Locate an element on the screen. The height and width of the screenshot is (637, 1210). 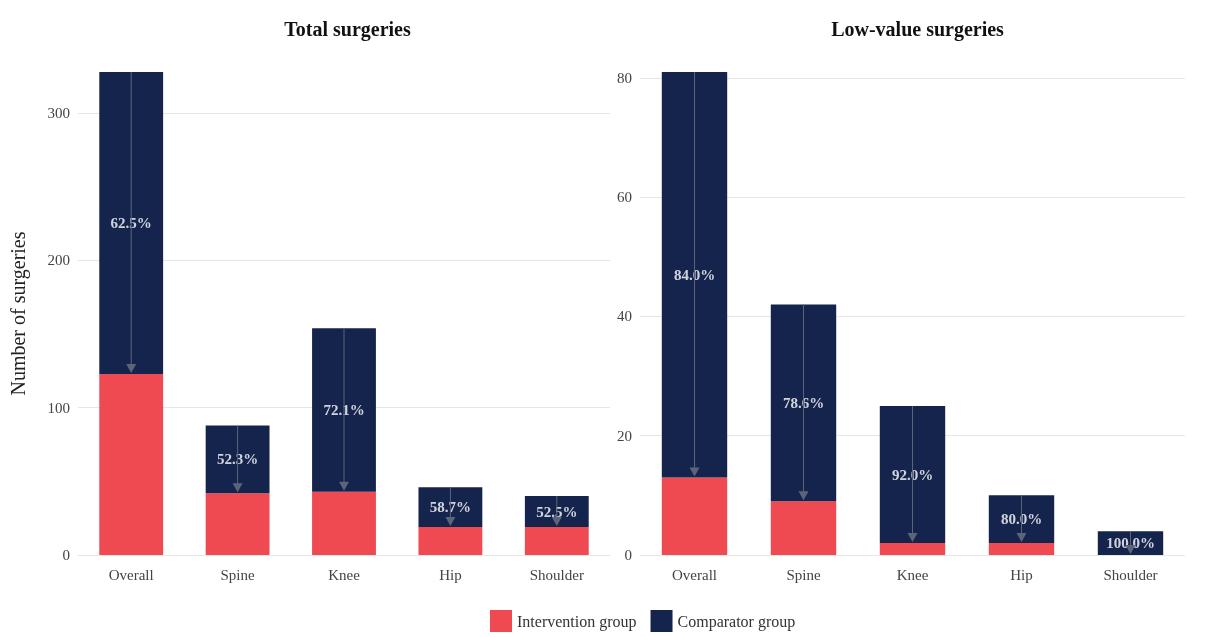
legend-label: Intervention group is located at coordinates (577, 621).